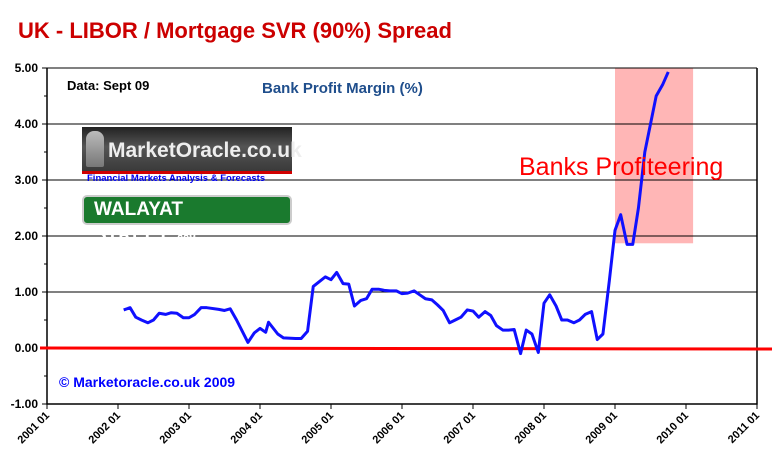  Describe the element at coordinates (108, 85) in the screenshot. I see `data-date-note: Data: Sept 09` at that location.